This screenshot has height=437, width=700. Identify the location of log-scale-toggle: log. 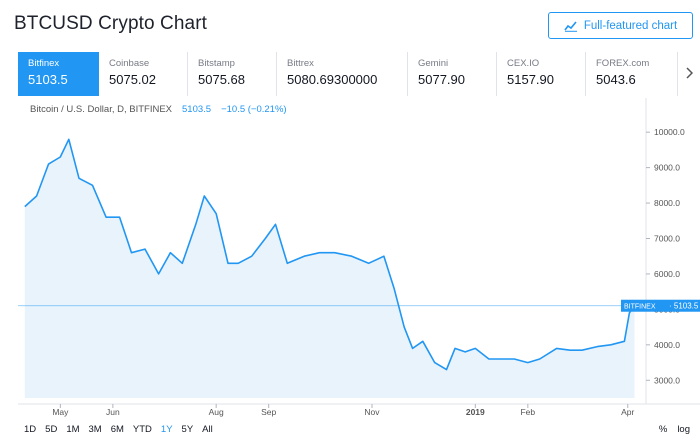
(683, 429).